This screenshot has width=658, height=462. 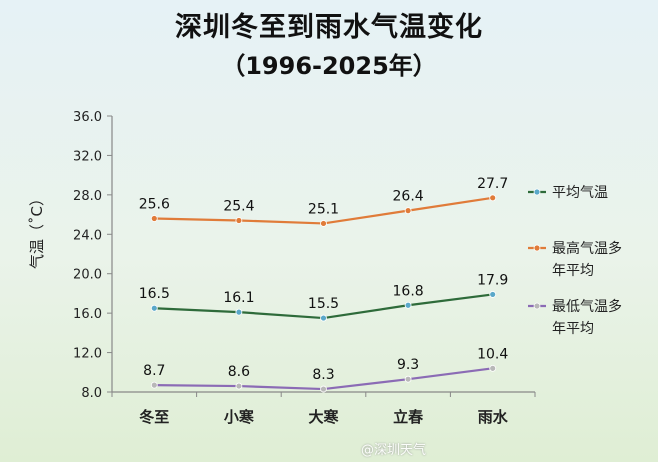 What do you see at coordinates (492, 354) in the screenshot?
I see `data-label: 10.4` at bounding box center [492, 354].